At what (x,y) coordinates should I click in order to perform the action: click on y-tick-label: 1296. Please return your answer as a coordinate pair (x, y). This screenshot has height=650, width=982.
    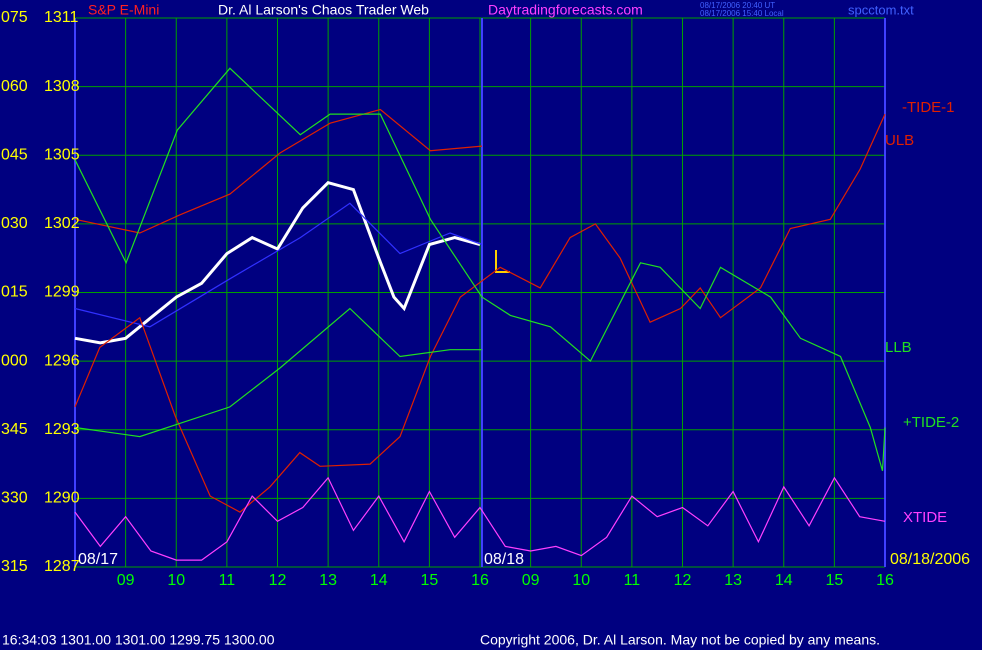
    Looking at the image, I should click on (62, 360).